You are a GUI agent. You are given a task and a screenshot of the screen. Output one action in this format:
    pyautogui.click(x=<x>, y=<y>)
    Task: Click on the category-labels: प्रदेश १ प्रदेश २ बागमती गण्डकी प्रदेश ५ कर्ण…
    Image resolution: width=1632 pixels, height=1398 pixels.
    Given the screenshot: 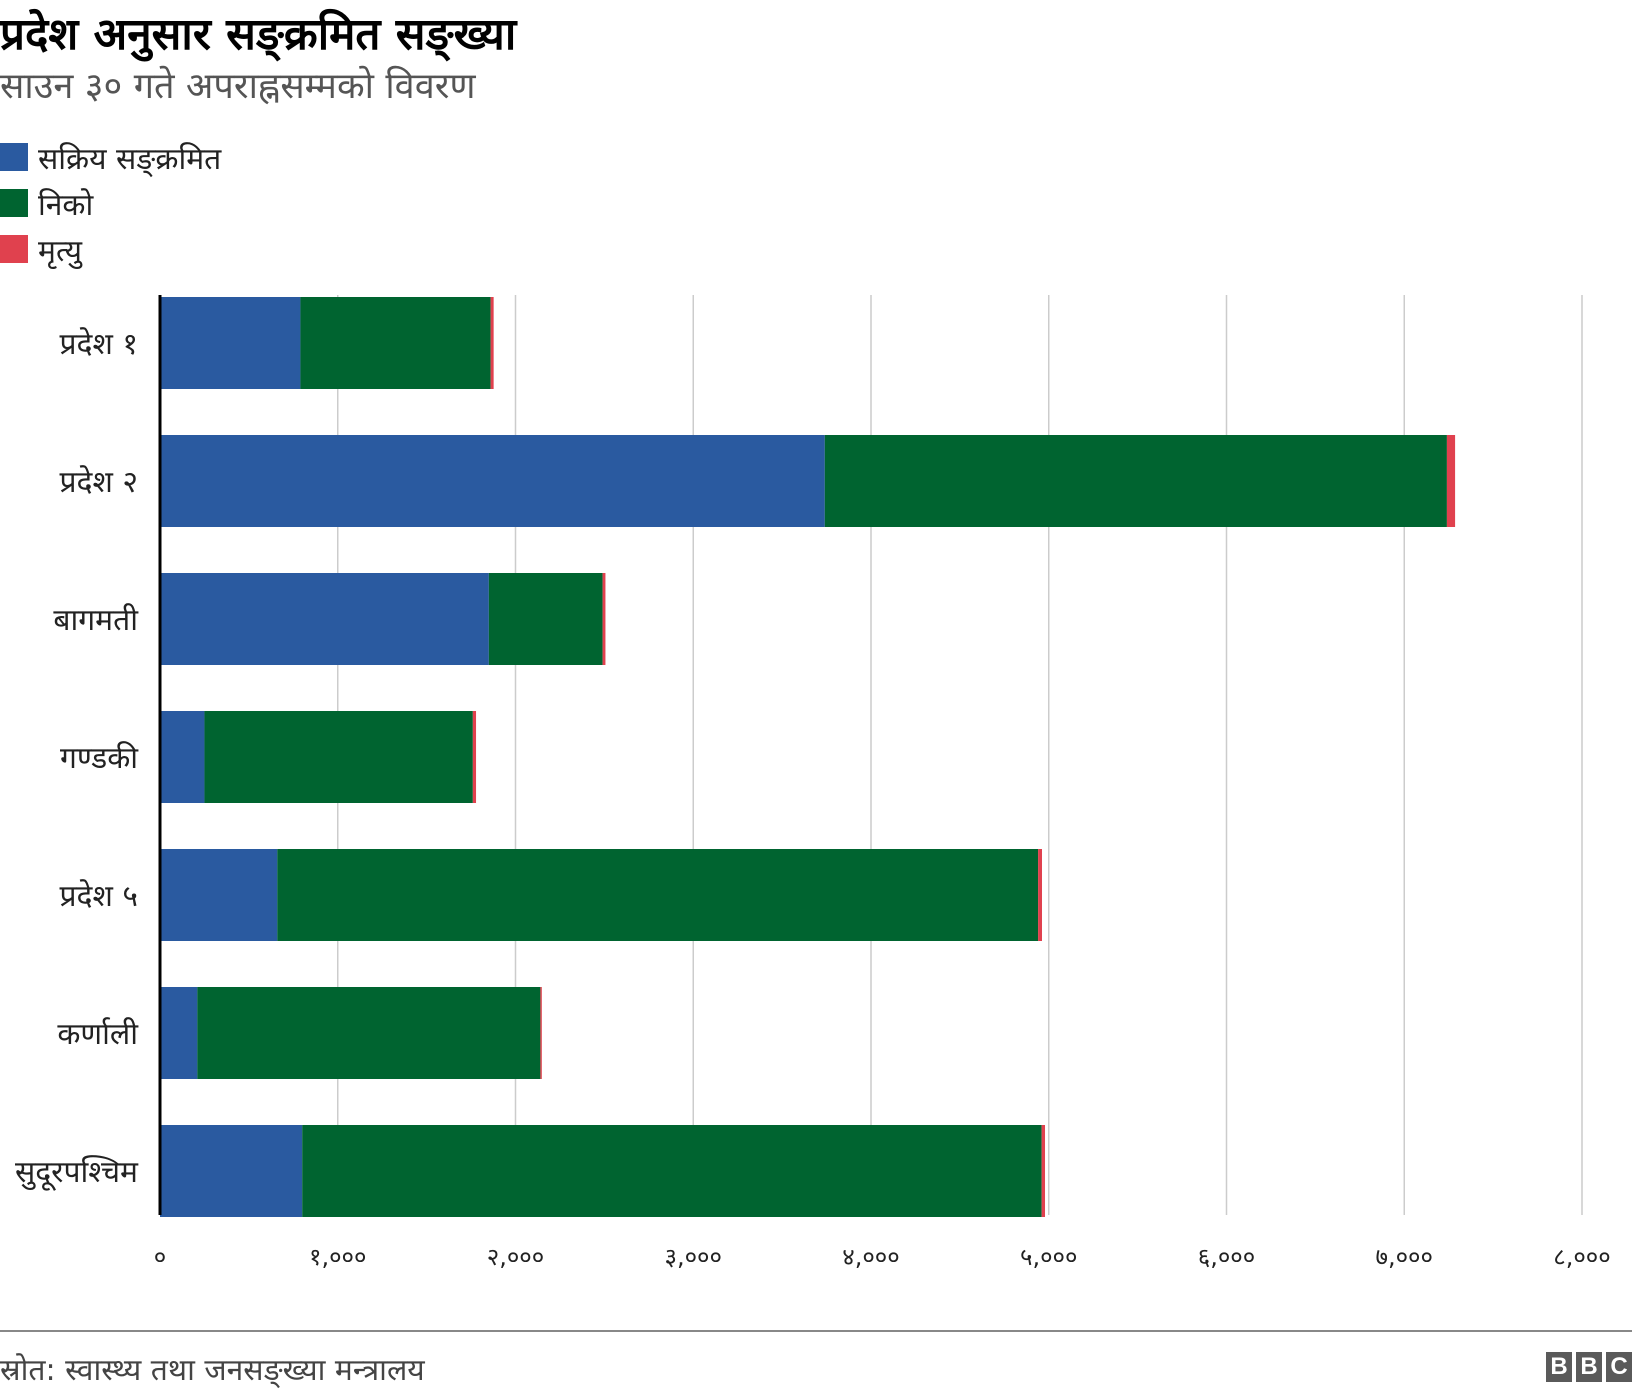 What is the action you would take?
    pyautogui.click(x=77, y=759)
    